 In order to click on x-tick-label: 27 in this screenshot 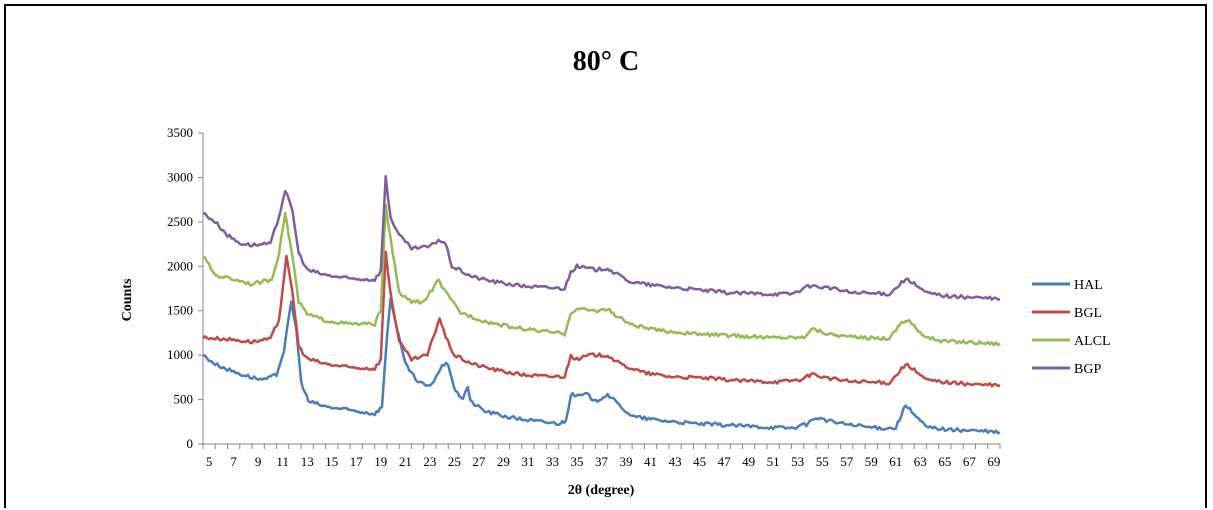, I will do `click(479, 461)`.